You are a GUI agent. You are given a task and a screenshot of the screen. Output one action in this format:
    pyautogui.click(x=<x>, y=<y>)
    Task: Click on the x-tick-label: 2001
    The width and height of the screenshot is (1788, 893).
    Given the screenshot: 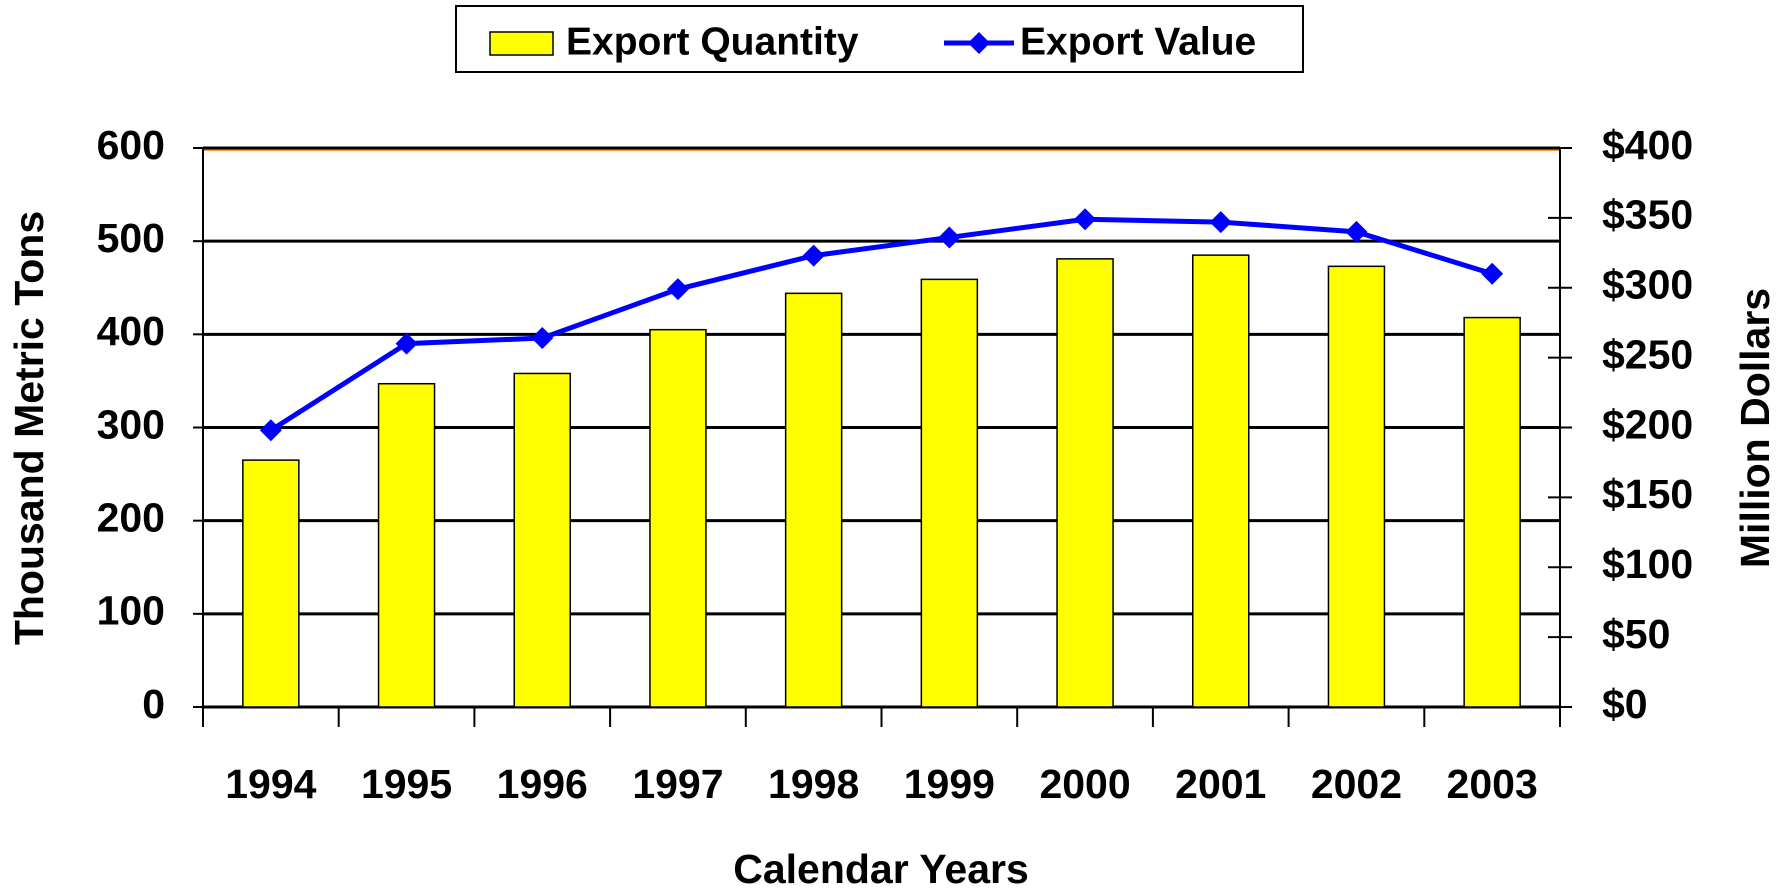 What is the action you would take?
    pyautogui.click(x=1220, y=784)
    